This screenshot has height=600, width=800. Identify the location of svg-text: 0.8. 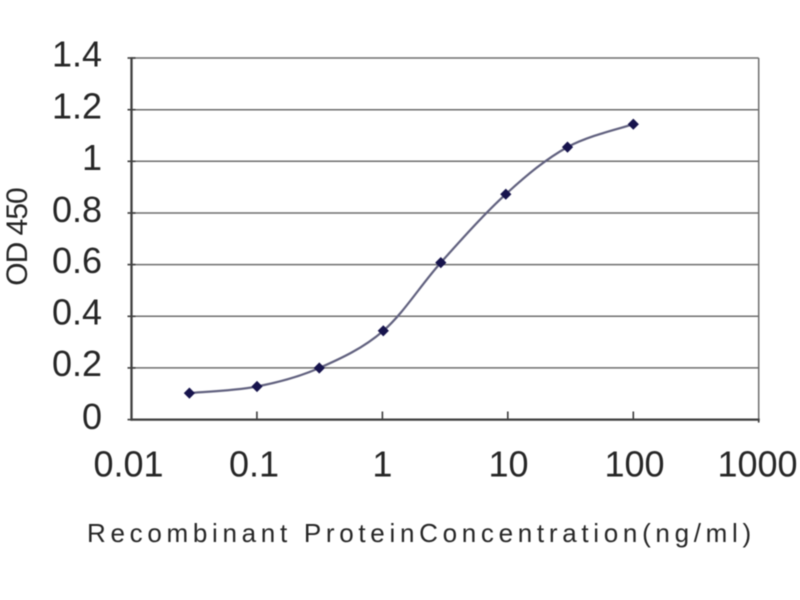
(77, 209).